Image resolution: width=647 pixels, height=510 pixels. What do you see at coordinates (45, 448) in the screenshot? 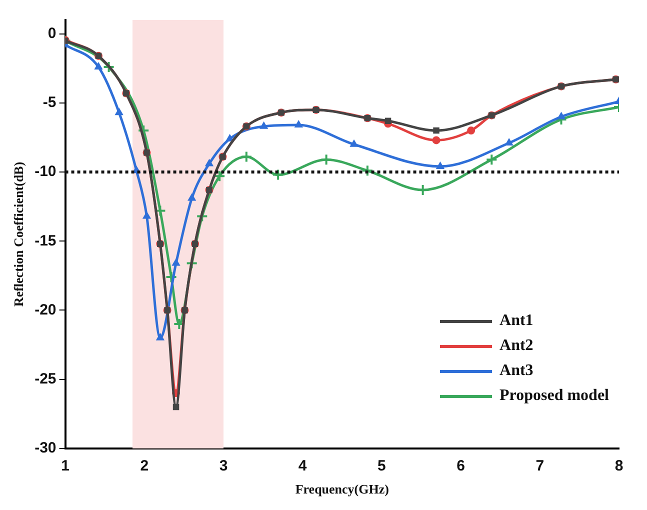
I see `y-tick-label: -30` at bounding box center [45, 448].